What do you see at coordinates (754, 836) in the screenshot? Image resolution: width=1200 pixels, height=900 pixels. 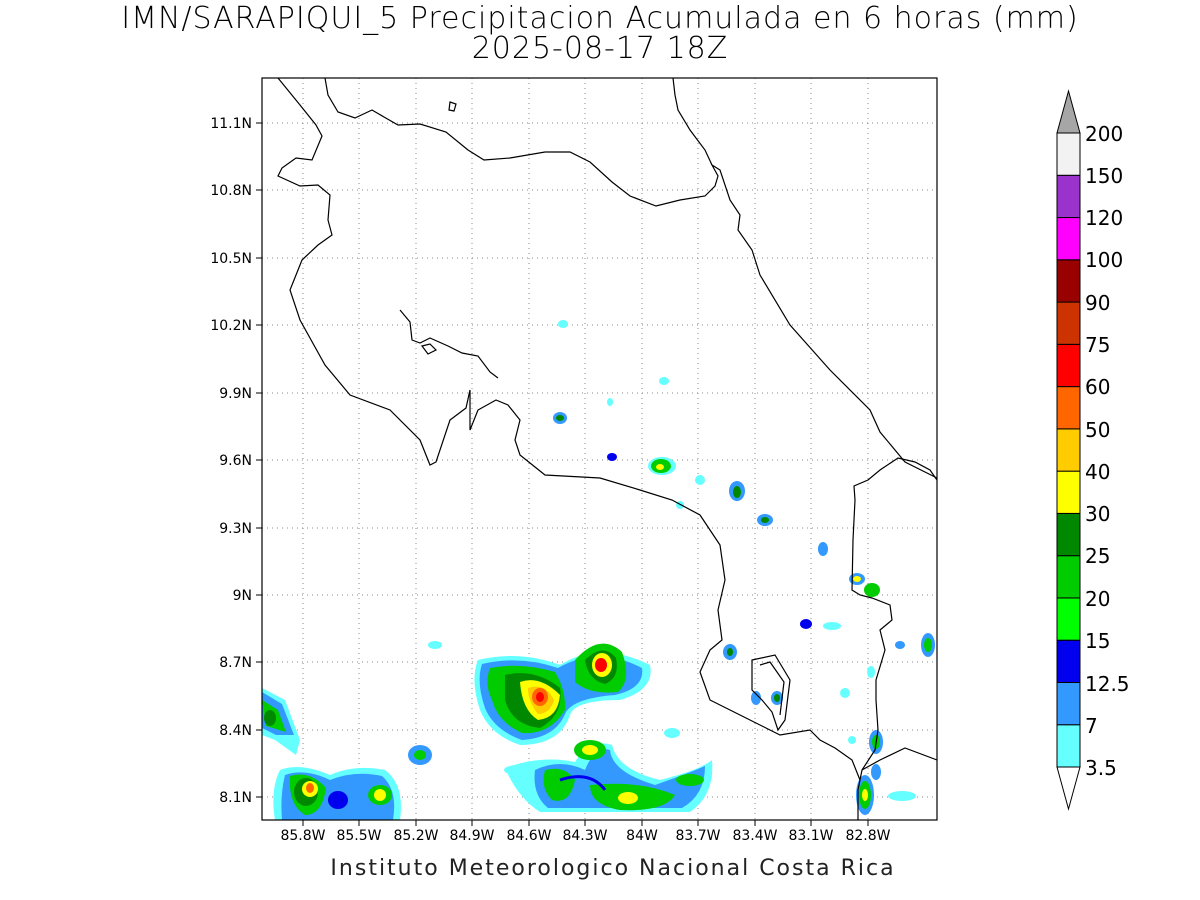 I see `lon-tick-label: 83.4W` at bounding box center [754, 836].